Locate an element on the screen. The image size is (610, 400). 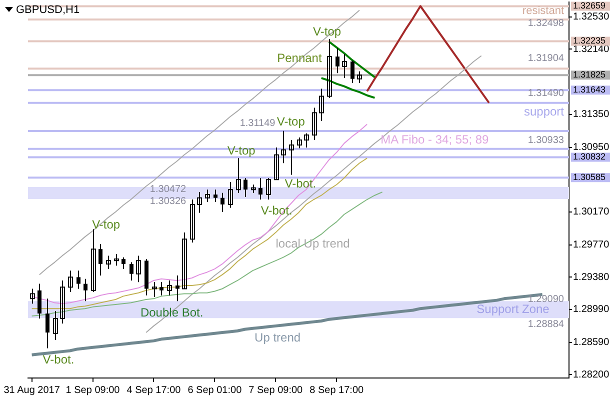
annotation: Double Bot. is located at coordinates (172, 312).